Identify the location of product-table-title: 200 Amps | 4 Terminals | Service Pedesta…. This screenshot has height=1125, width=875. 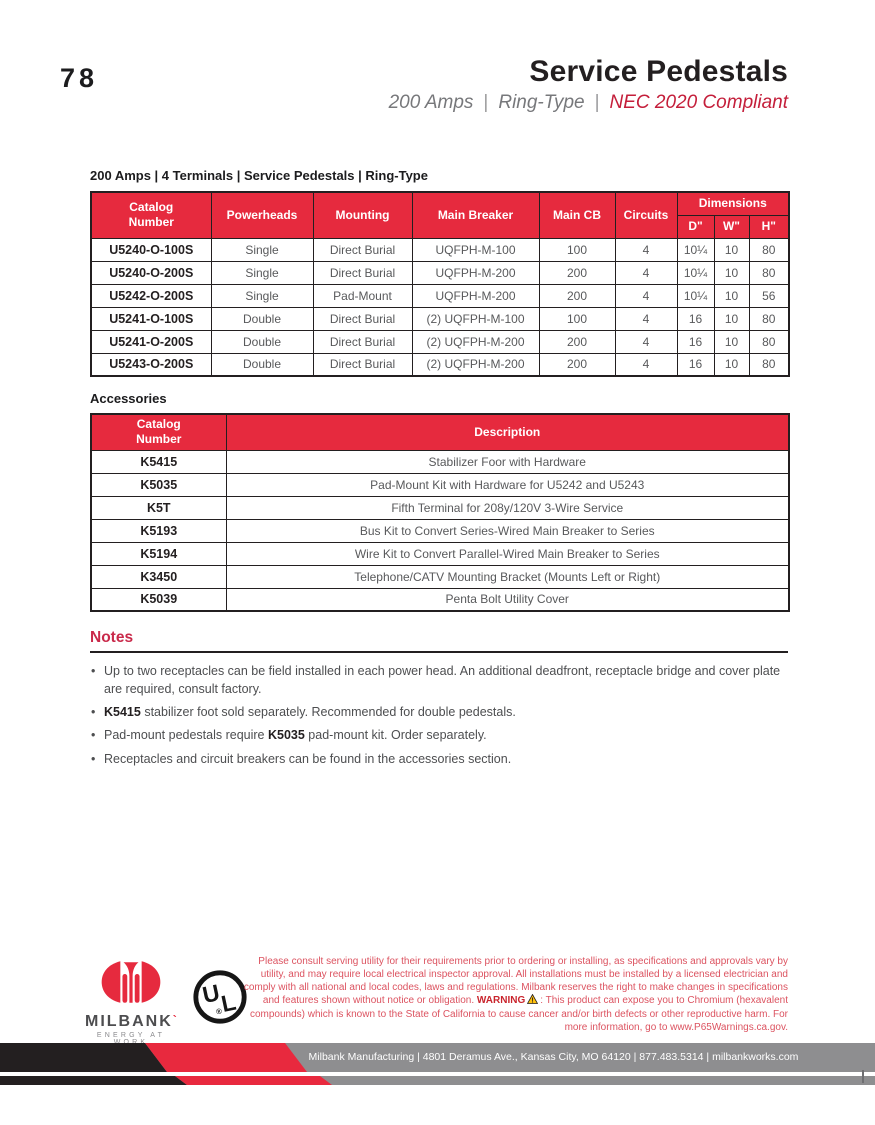
(259, 175).